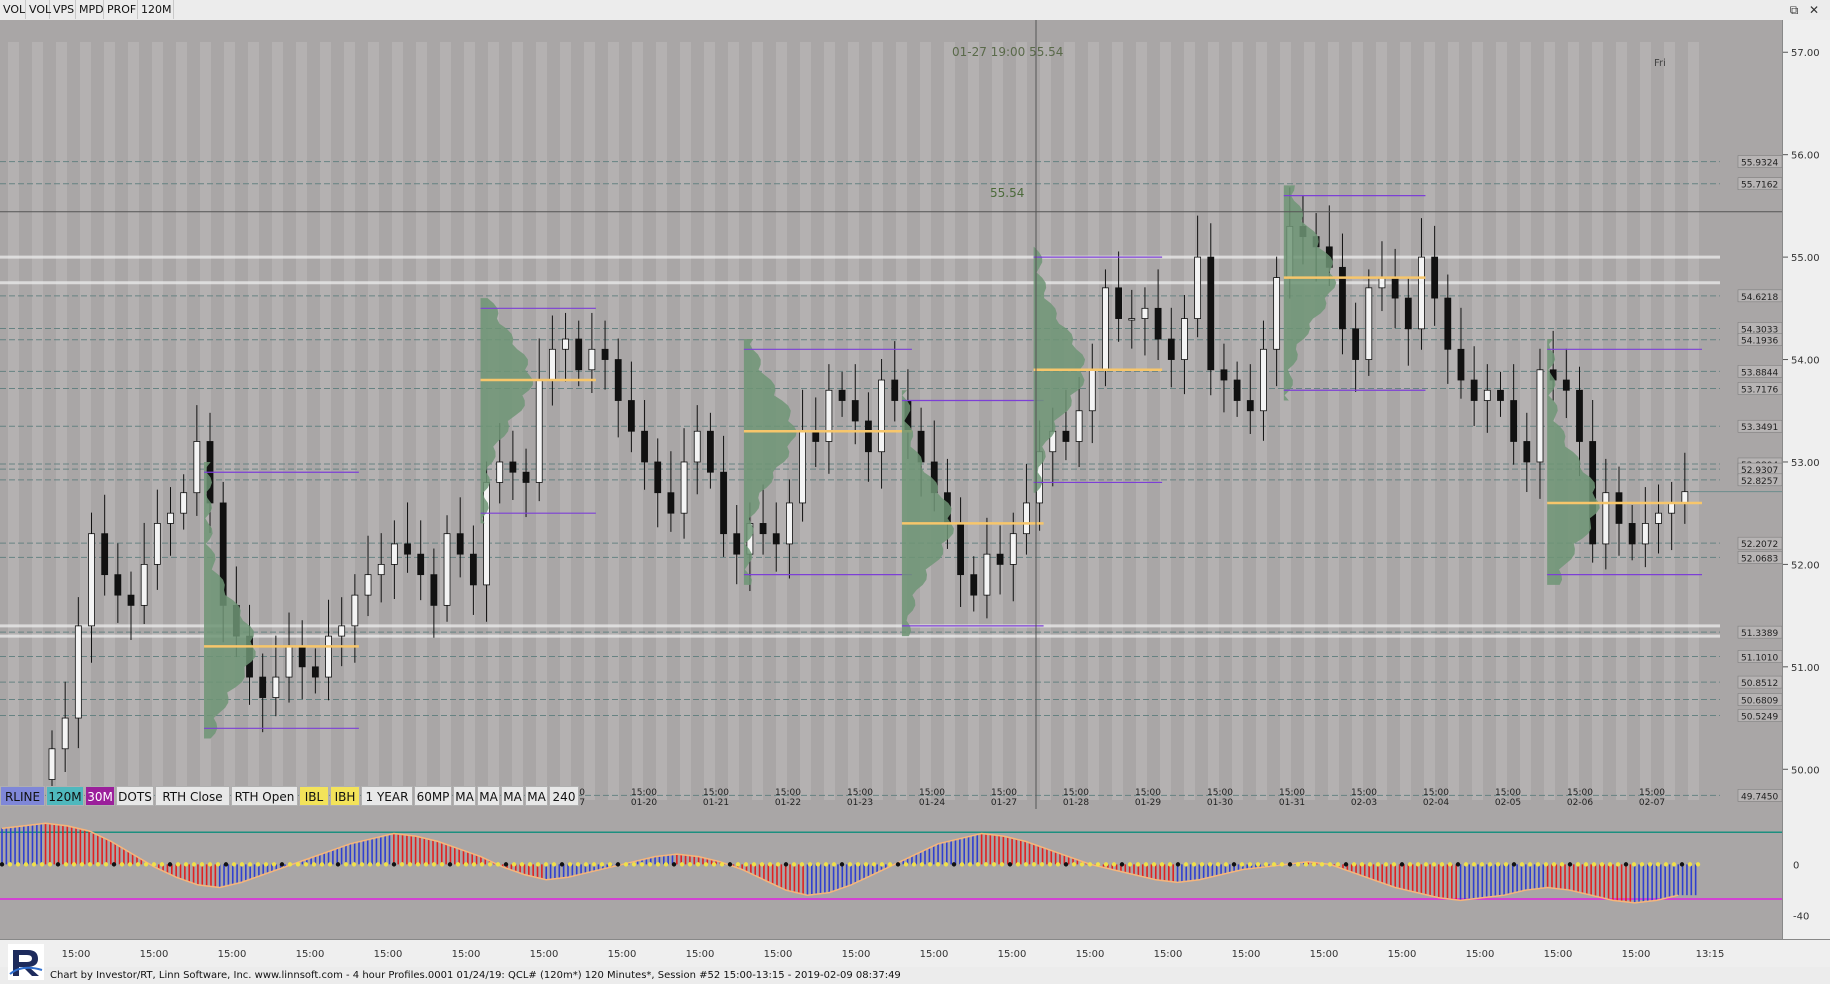 The height and width of the screenshot is (984, 1830). Describe the element at coordinates (264, 796) in the screenshot. I see `indicator-btn-rth-open: RTH Open` at that location.